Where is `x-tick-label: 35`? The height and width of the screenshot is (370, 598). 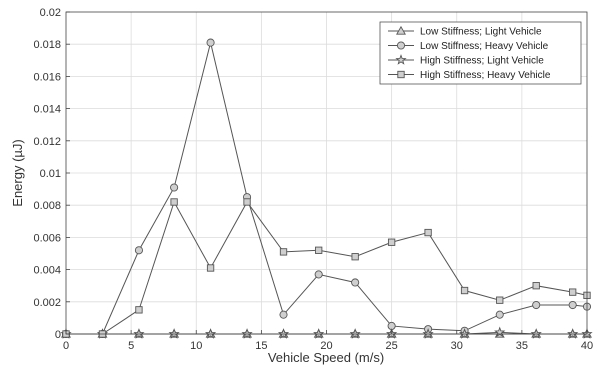
x-tick-label: 35 is located at coordinates (522, 346).